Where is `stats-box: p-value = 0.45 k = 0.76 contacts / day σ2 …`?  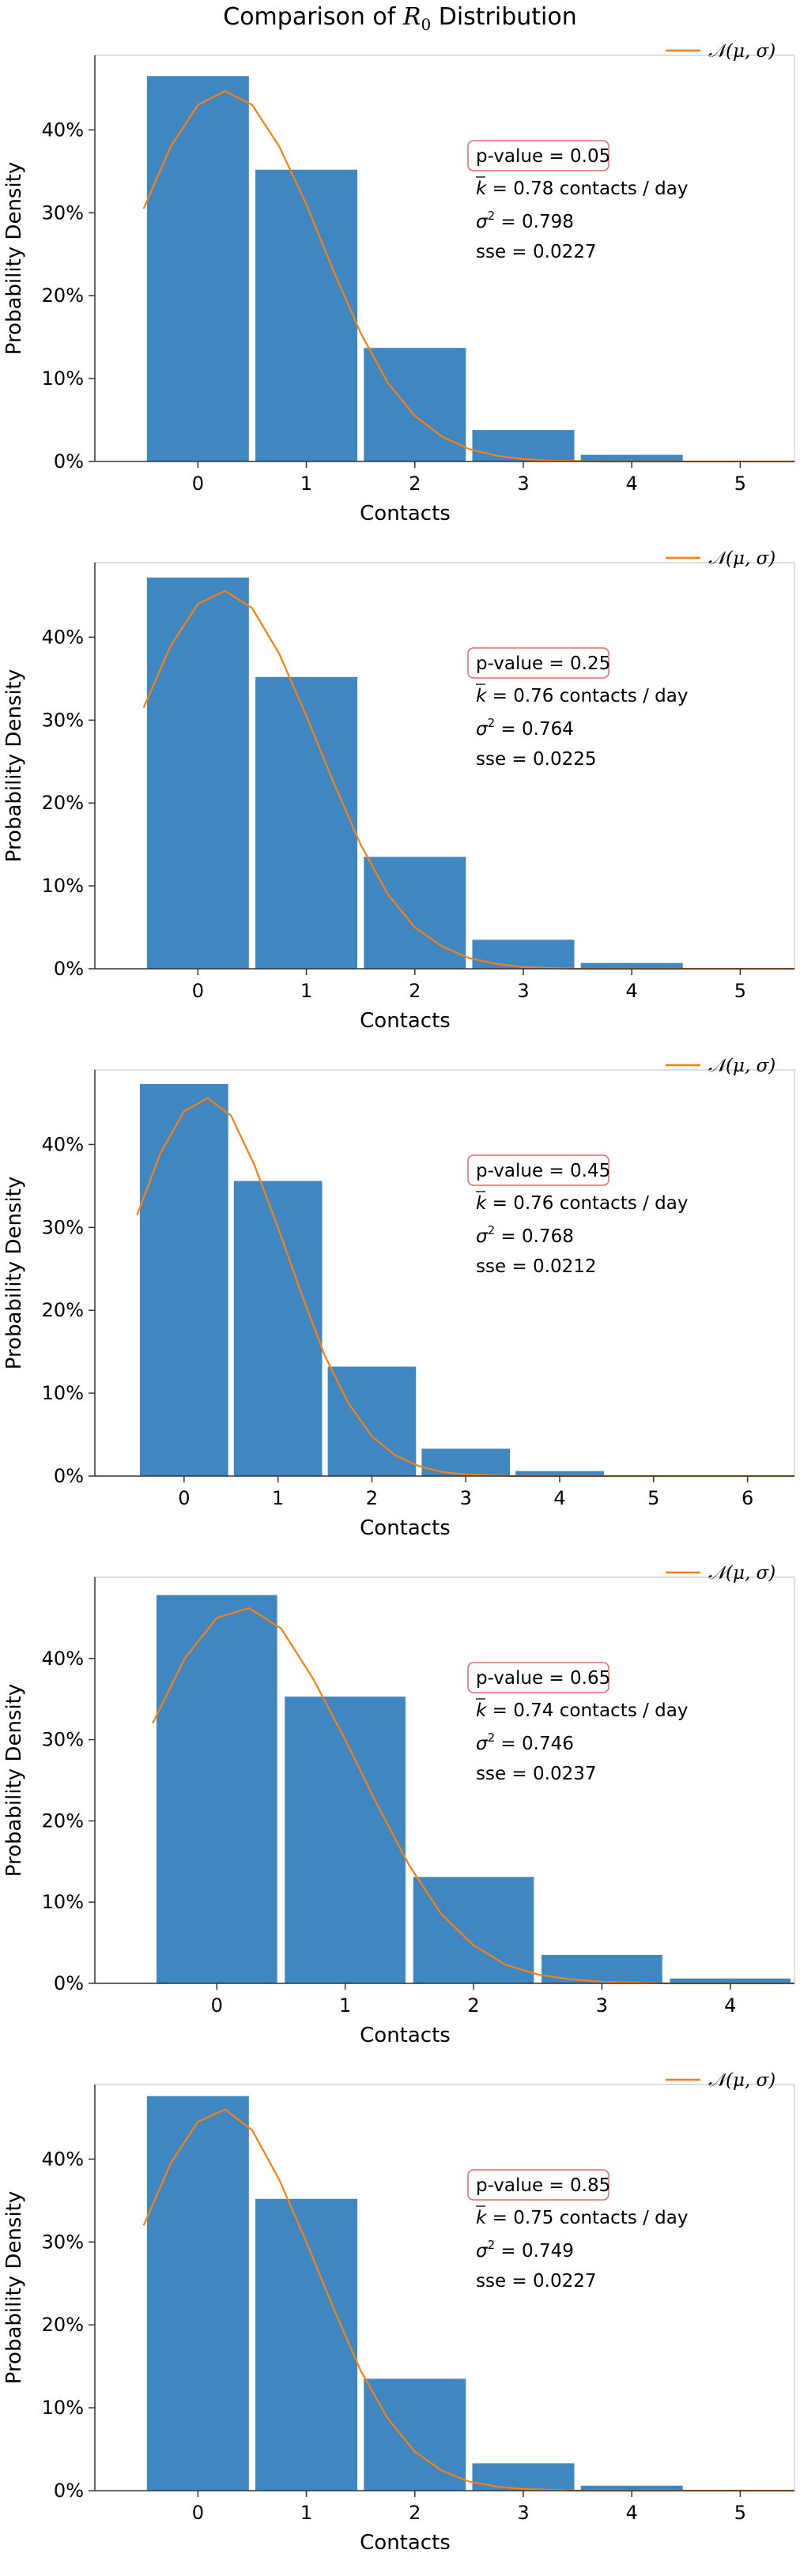
stats-box: p-value = 0.45 k = 0.76 contacts / day σ2 … is located at coordinates (577, 1215).